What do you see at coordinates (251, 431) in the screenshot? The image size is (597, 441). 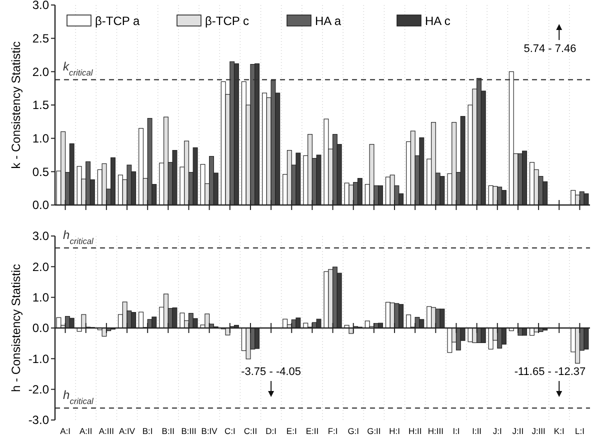 I see `x-tick-label: C:II` at bounding box center [251, 431].